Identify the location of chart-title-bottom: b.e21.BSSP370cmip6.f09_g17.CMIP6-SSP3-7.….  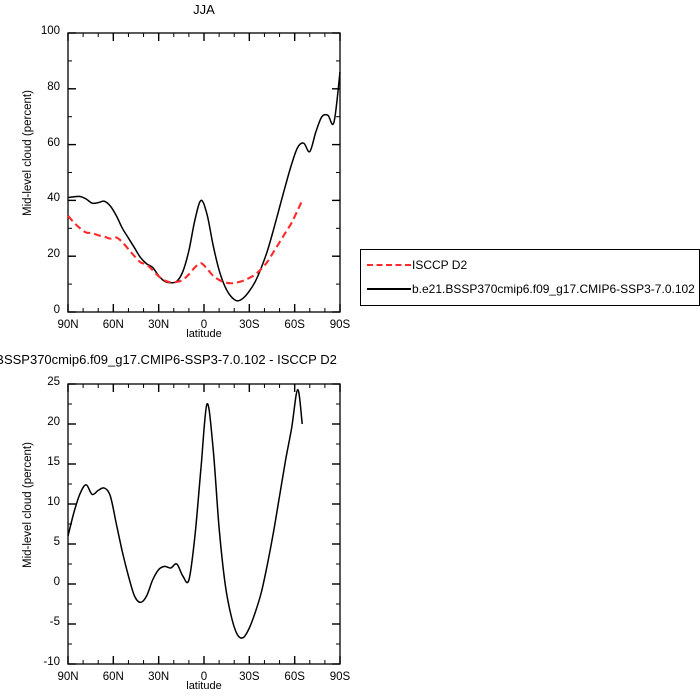
(168, 359).